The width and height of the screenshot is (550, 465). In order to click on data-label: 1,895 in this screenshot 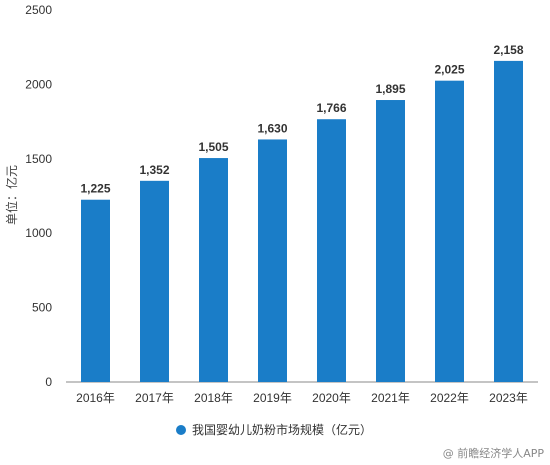, I will do `click(390, 89)`.